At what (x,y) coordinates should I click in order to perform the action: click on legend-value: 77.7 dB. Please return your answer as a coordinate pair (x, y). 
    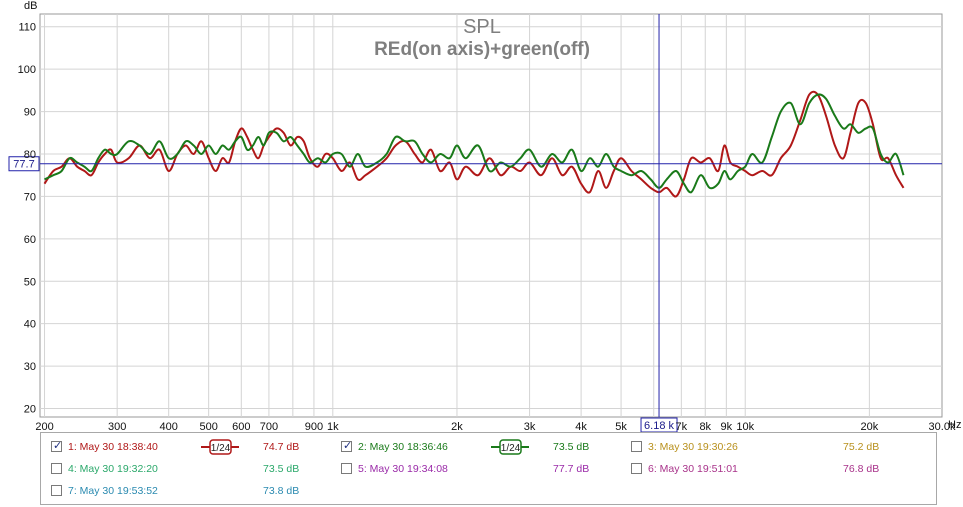
    Looking at the image, I should click on (571, 469).